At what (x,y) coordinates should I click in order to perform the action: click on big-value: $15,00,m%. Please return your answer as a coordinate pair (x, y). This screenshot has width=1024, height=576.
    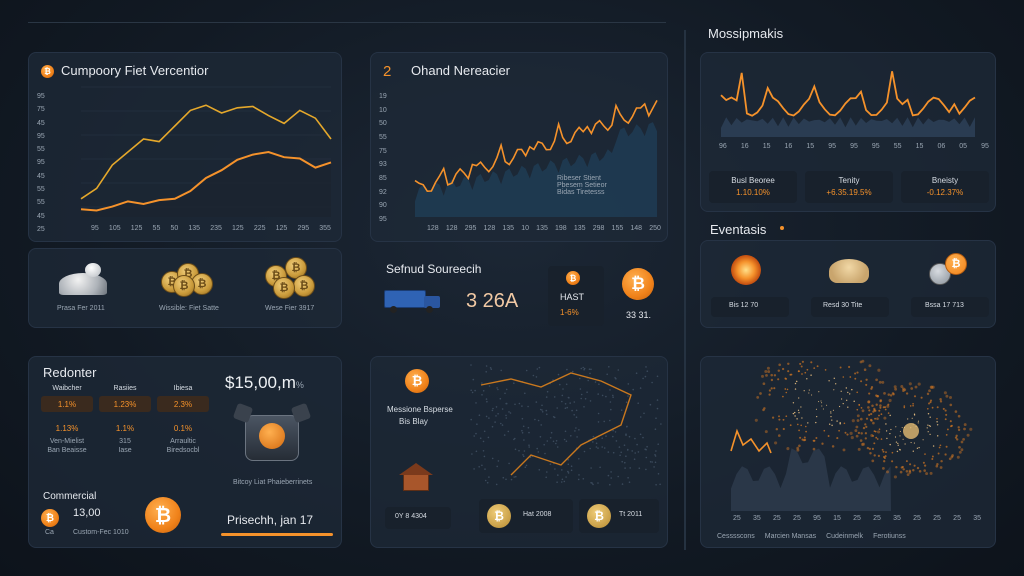
    Looking at the image, I should click on (264, 383).